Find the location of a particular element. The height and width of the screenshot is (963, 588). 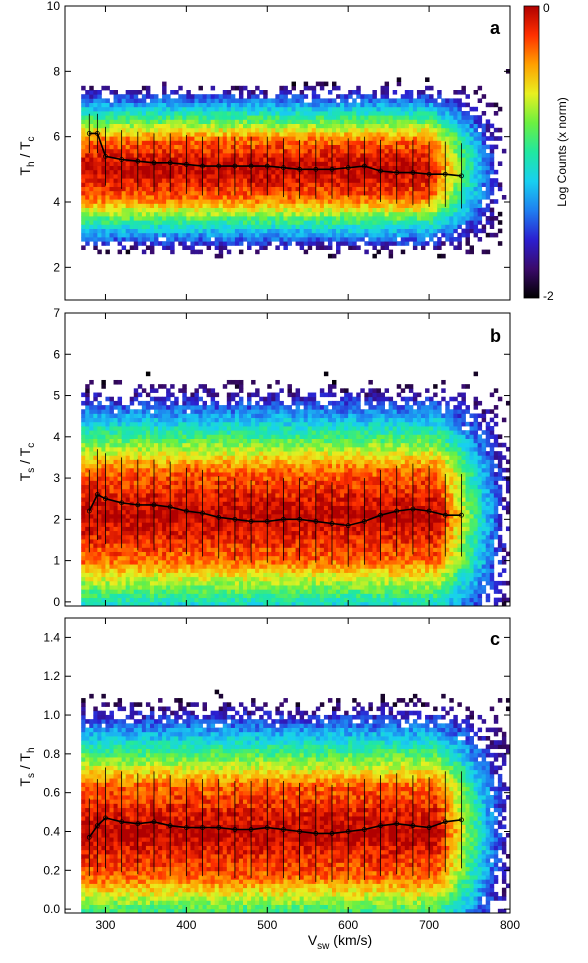

mean-point is located at coordinates (154, 163).